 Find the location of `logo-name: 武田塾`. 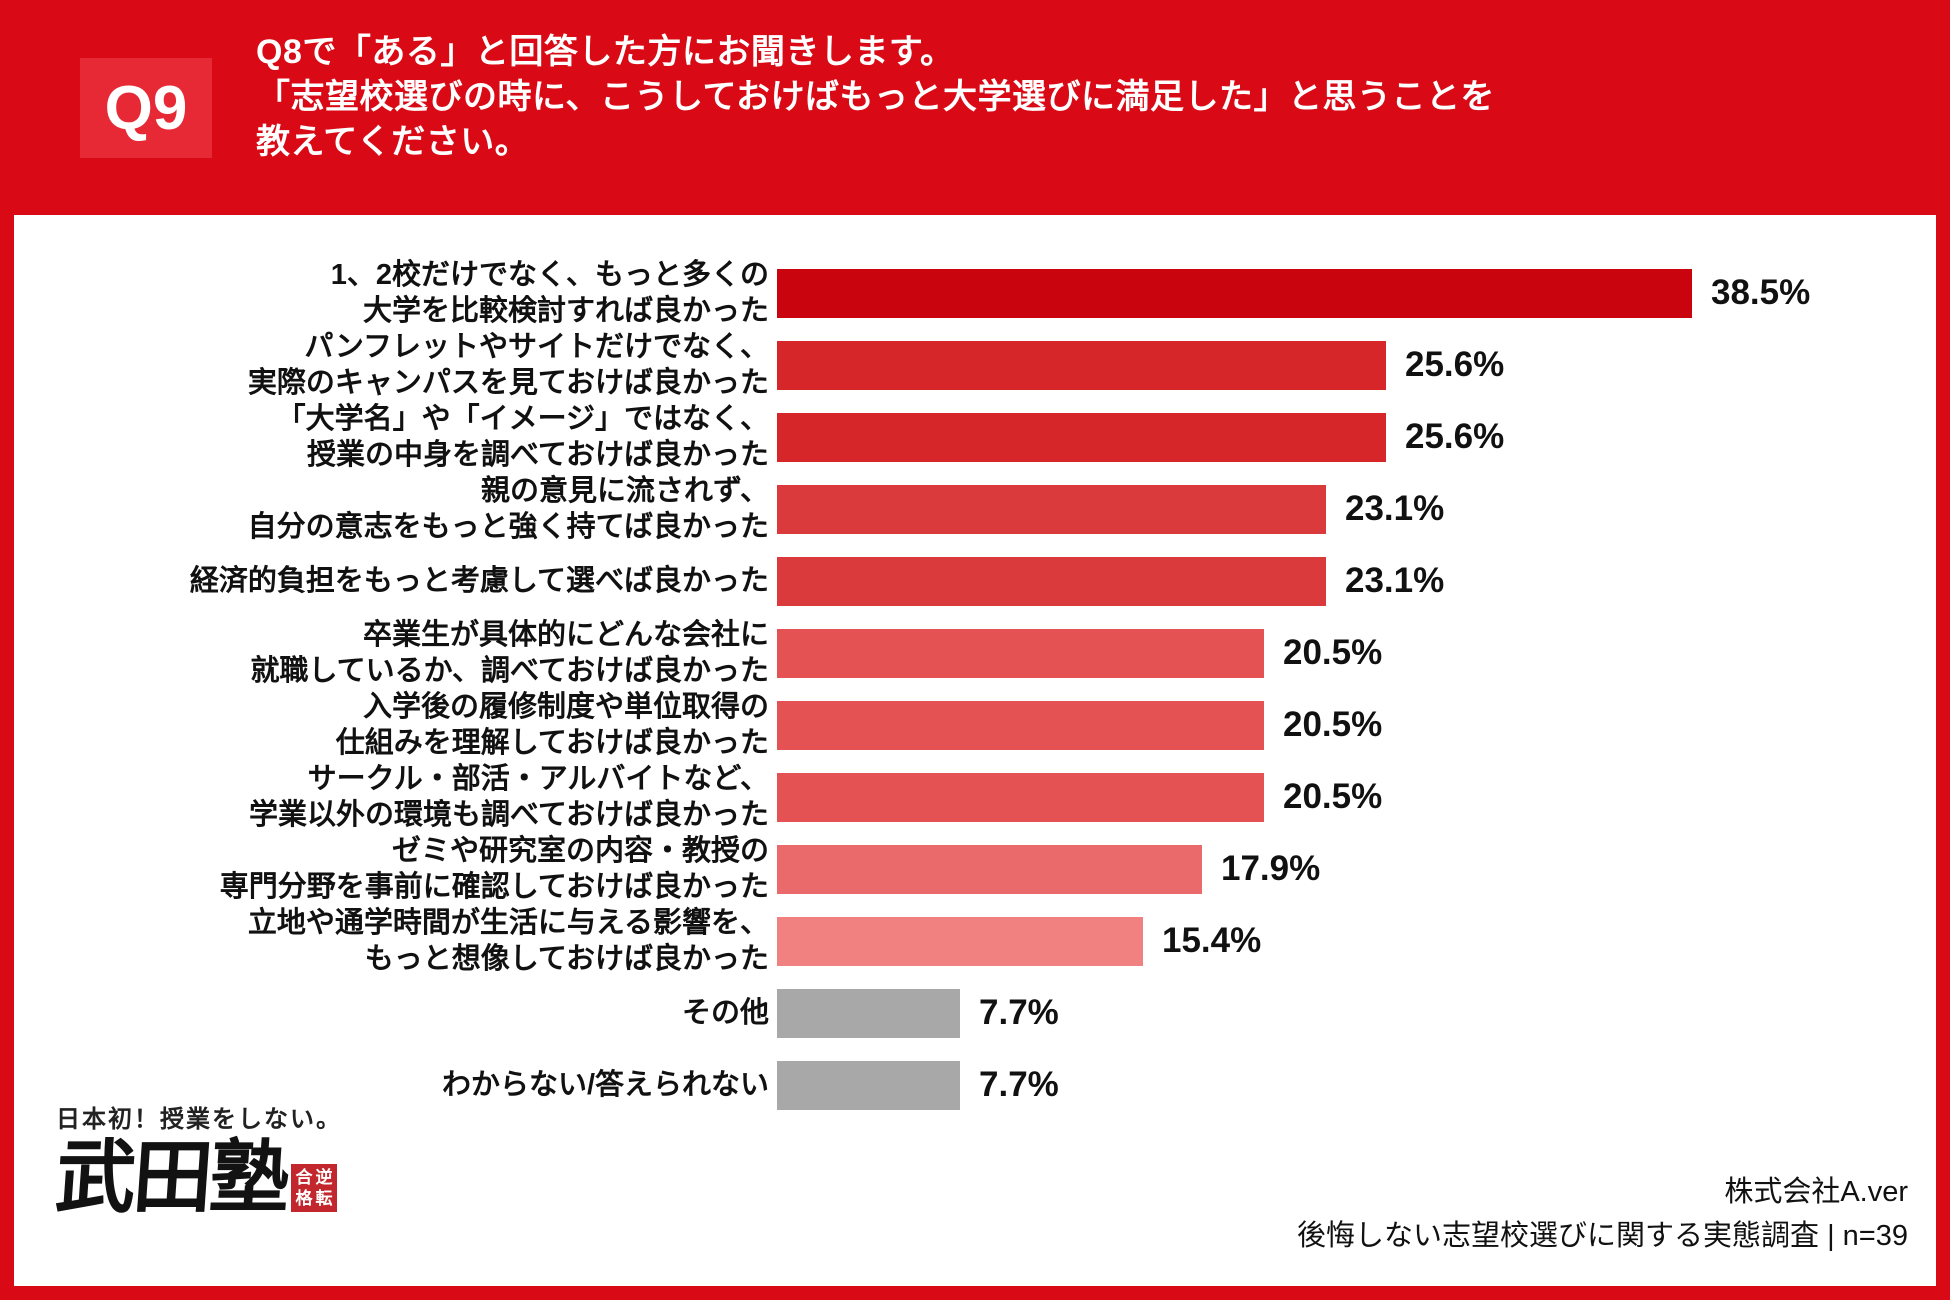

logo-name: 武田塾 is located at coordinates (171, 1177).